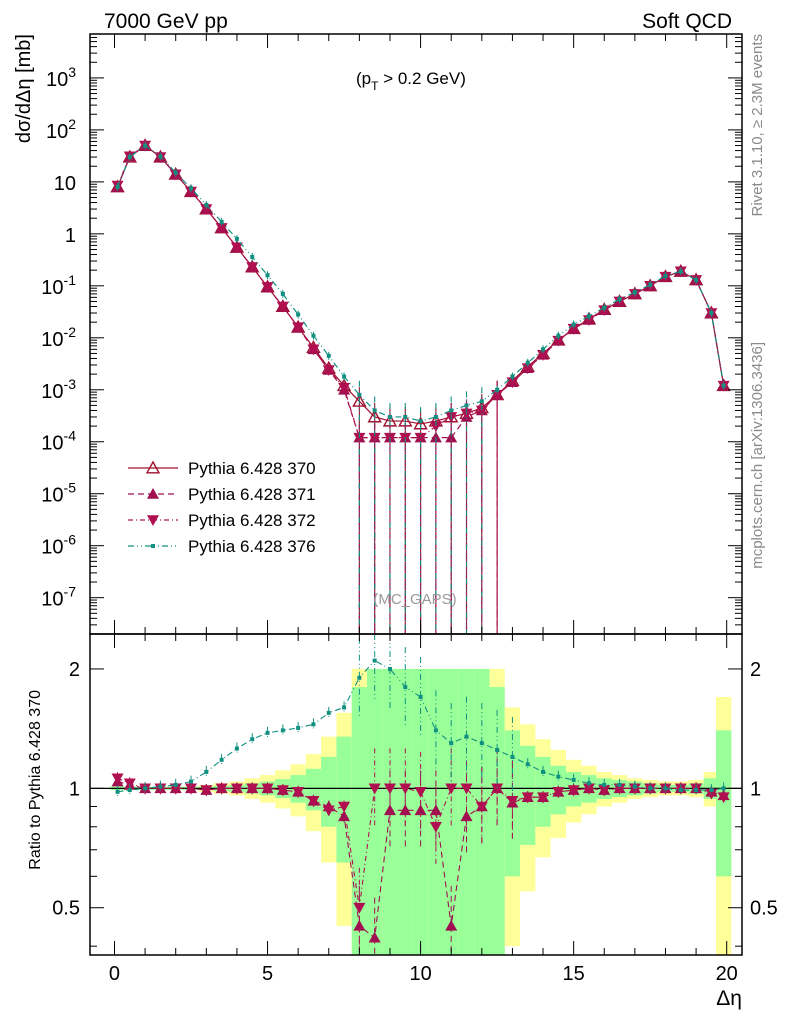 The height and width of the screenshot is (1024, 786). I want to click on ratio-line, so click(420, 726).